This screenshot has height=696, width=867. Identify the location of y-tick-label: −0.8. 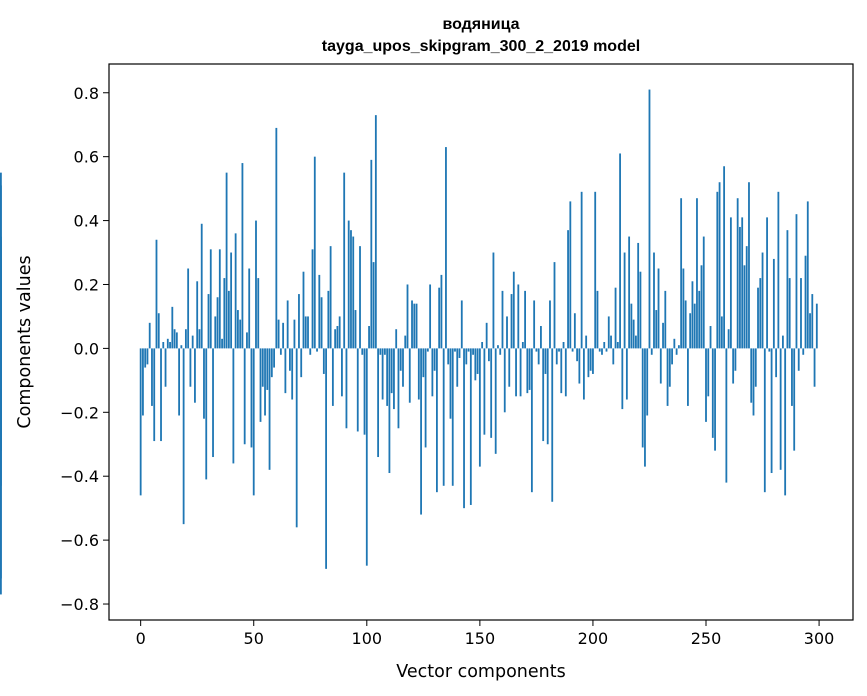
(79, 604).